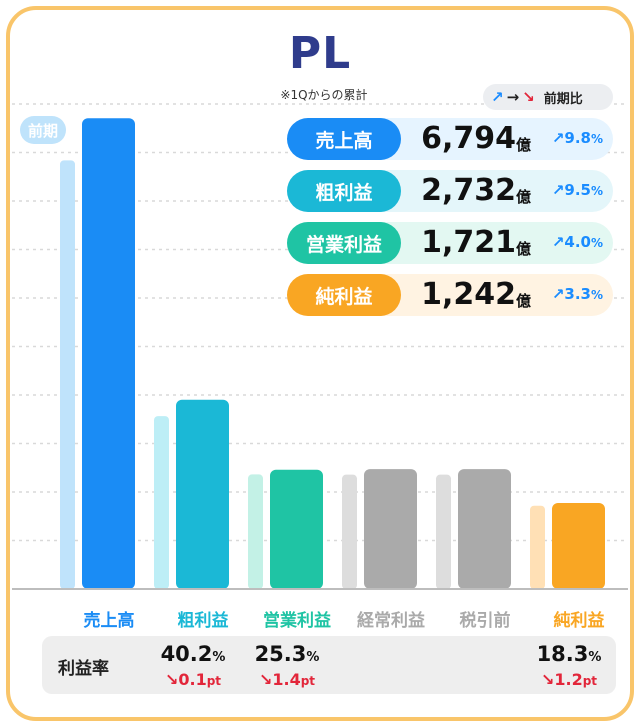  Describe the element at coordinates (391, 621) in the screenshot. I see `category-label: 経常利益` at that location.